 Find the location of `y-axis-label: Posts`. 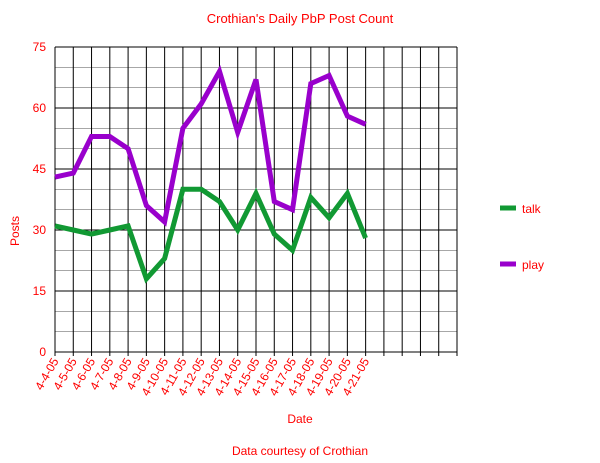

y-axis-label: Posts is located at coordinates (15, 231).